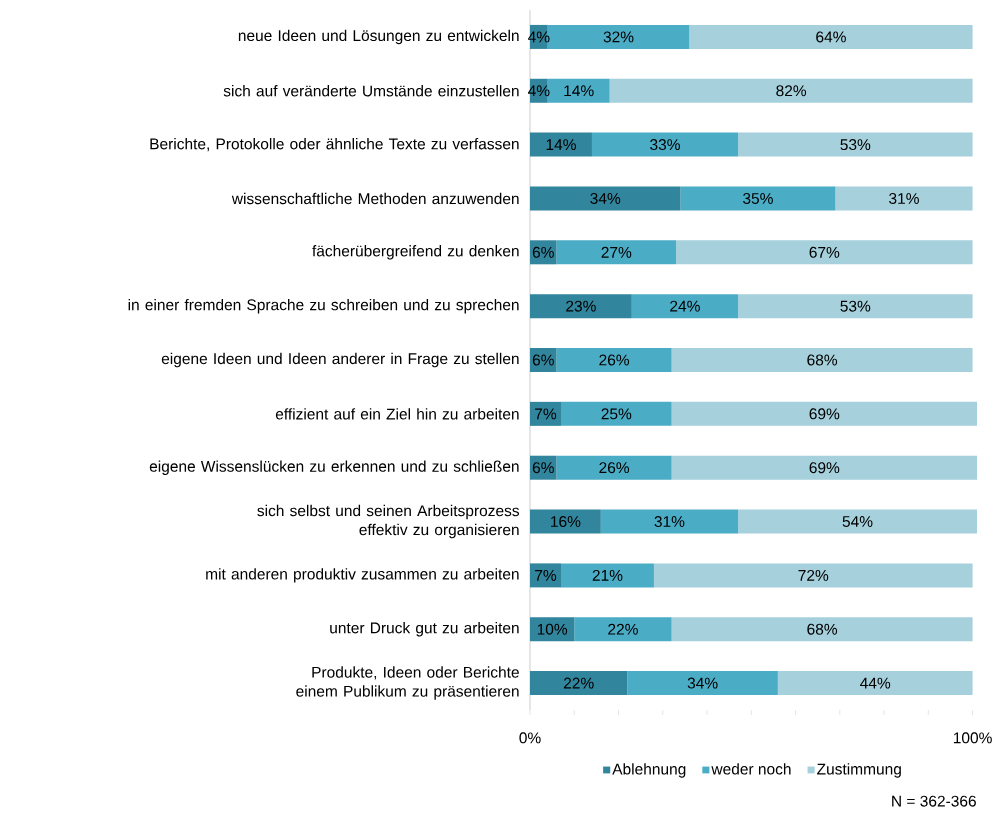  What do you see at coordinates (340, 360) in the screenshot?
I see `y-tick-label: eigene Ideen und Ideen anderer in Frage zu stellen` at bounding box center [340, 360].